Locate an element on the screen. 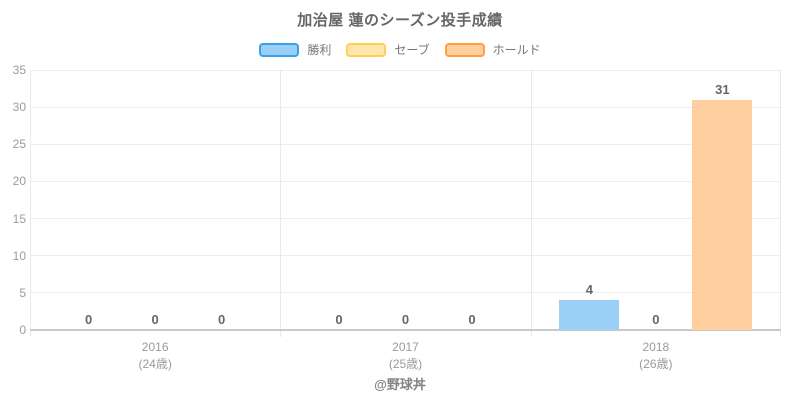 This screenshot has height=400, width=800. x-axis-tick-label: 2017 (25歳) is located at coordinates (406, 356).